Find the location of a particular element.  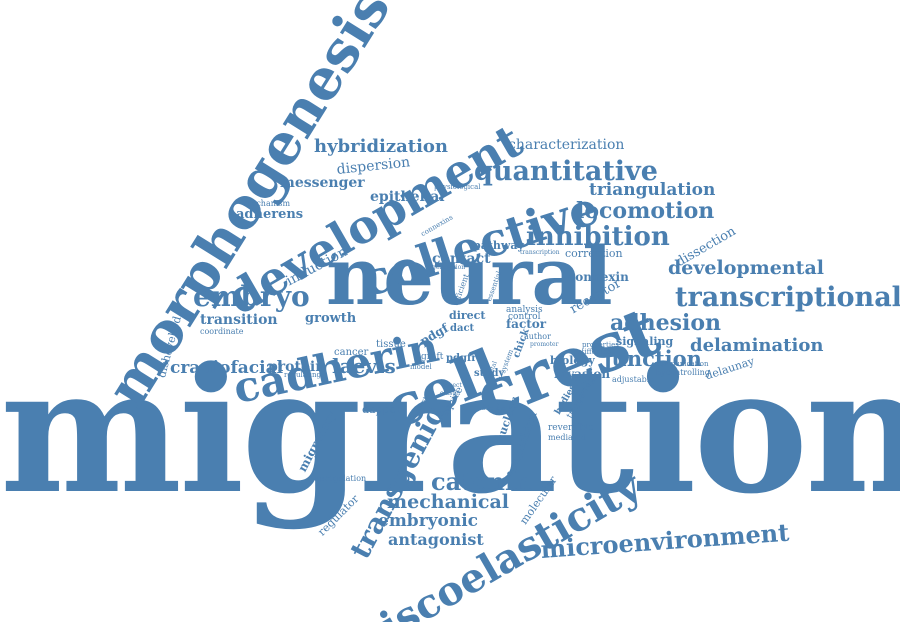

word-laevis: laevis is located at coordinates (364, 366).